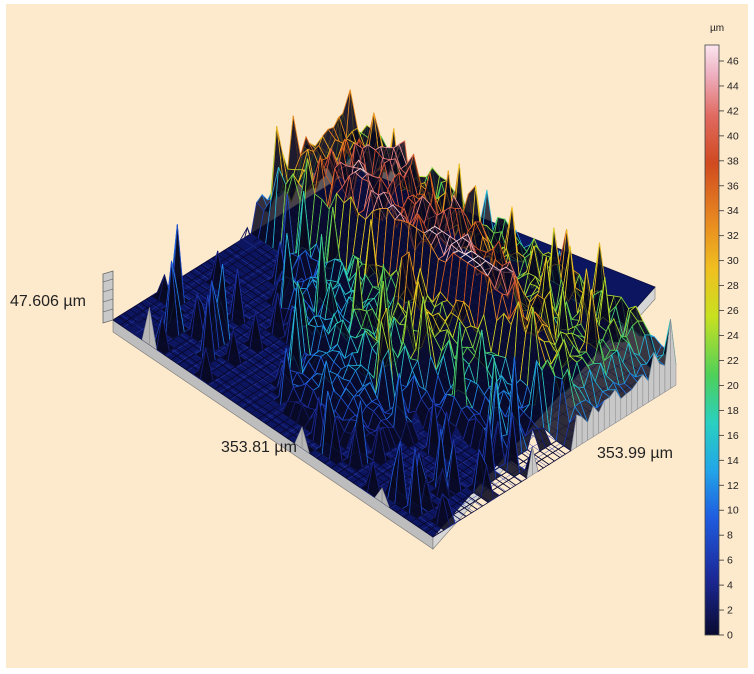 The height and width of the screenshot is (674, 754). Describe the element at coordinates (733, 336) in the screenshot. I see `colorbar-tick-label: 24` at that location.